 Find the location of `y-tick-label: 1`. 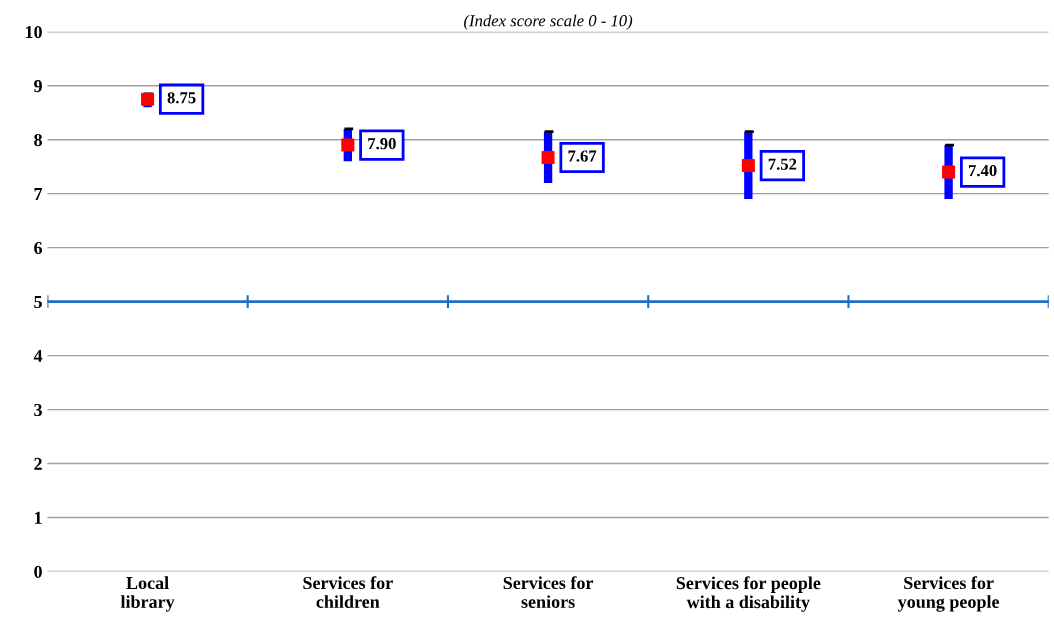

y-tick-label: 1 is located at coordinates (38, 517).